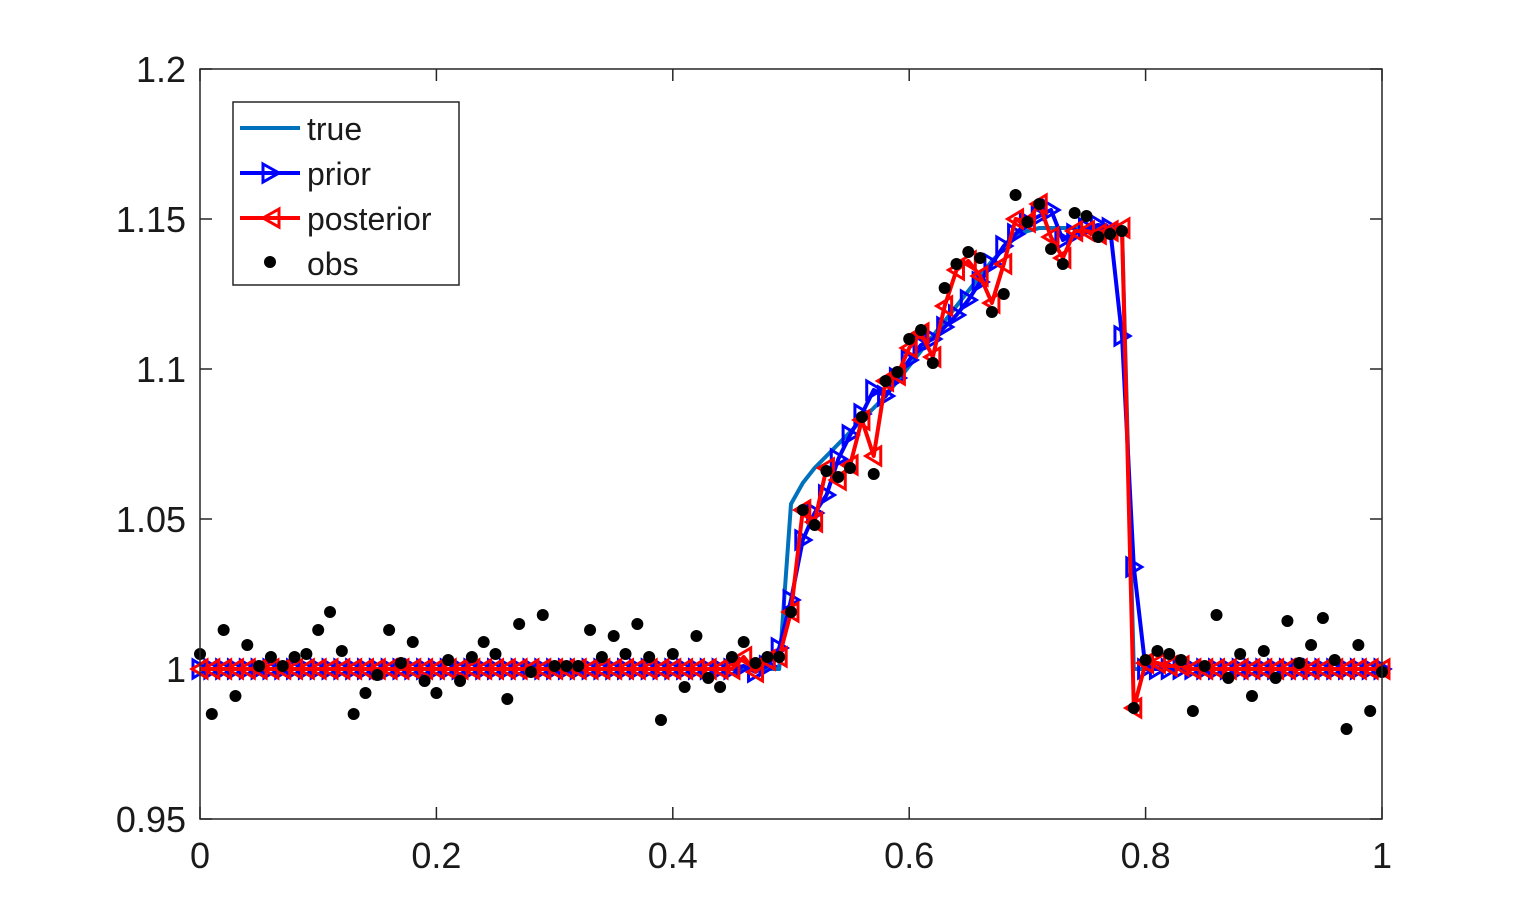  Describe the element at coordinates (791, 855) in the screenshot. I see `x-tick-labels: 0 0.2 0.4 0.6 0.8 1` at that location.